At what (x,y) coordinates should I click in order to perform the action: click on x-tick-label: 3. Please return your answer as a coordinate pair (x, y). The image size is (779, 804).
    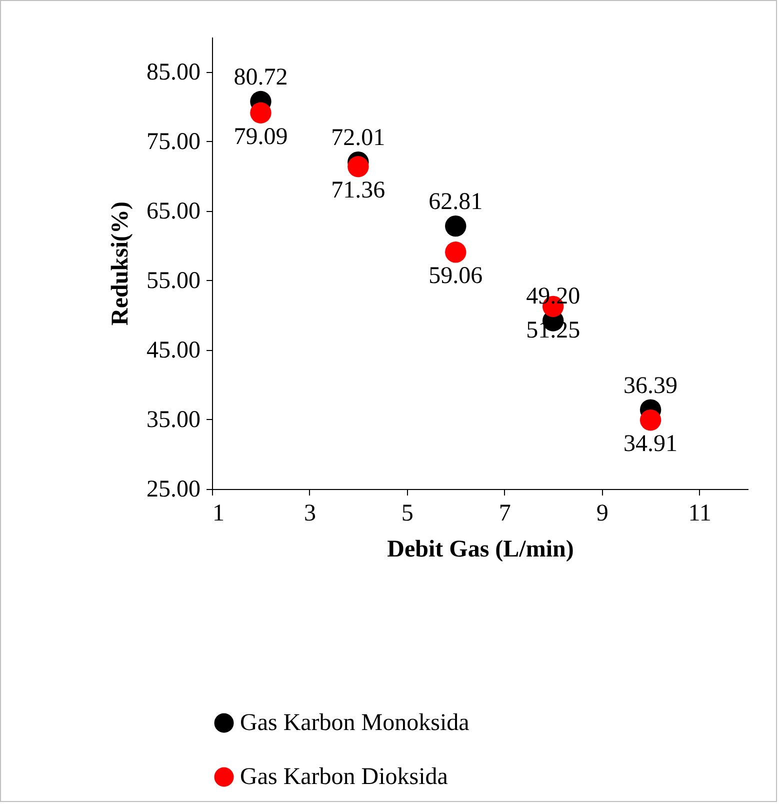
    Looking at the image, I should click on (310, 513).